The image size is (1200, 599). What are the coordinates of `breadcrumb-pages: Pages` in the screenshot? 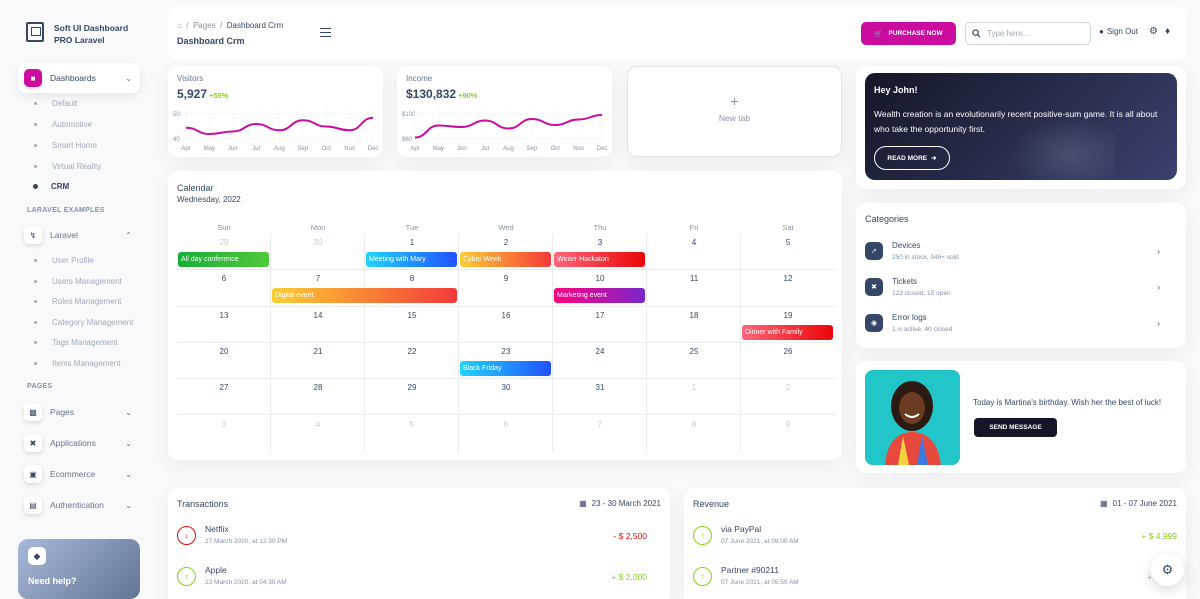 It's located at (204, 25).